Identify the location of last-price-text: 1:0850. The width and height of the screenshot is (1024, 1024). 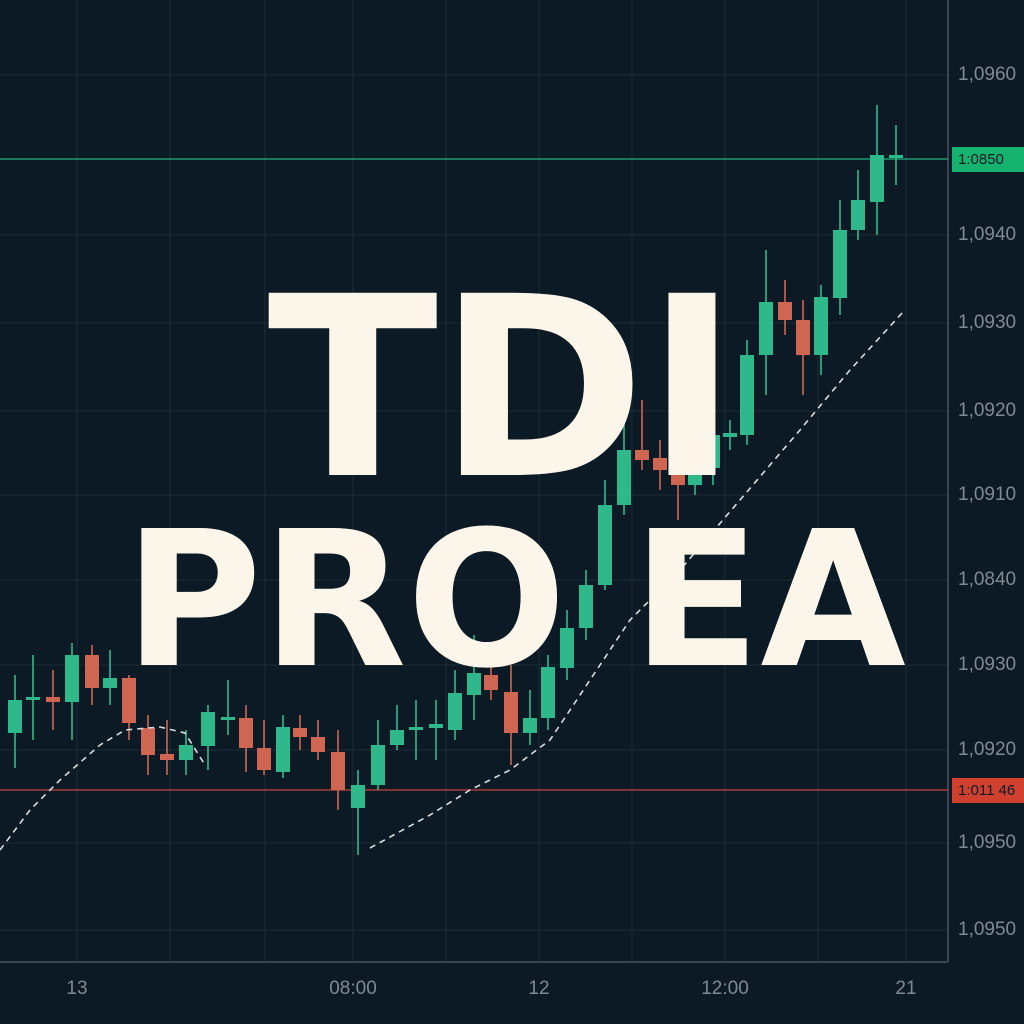
(981, 159).